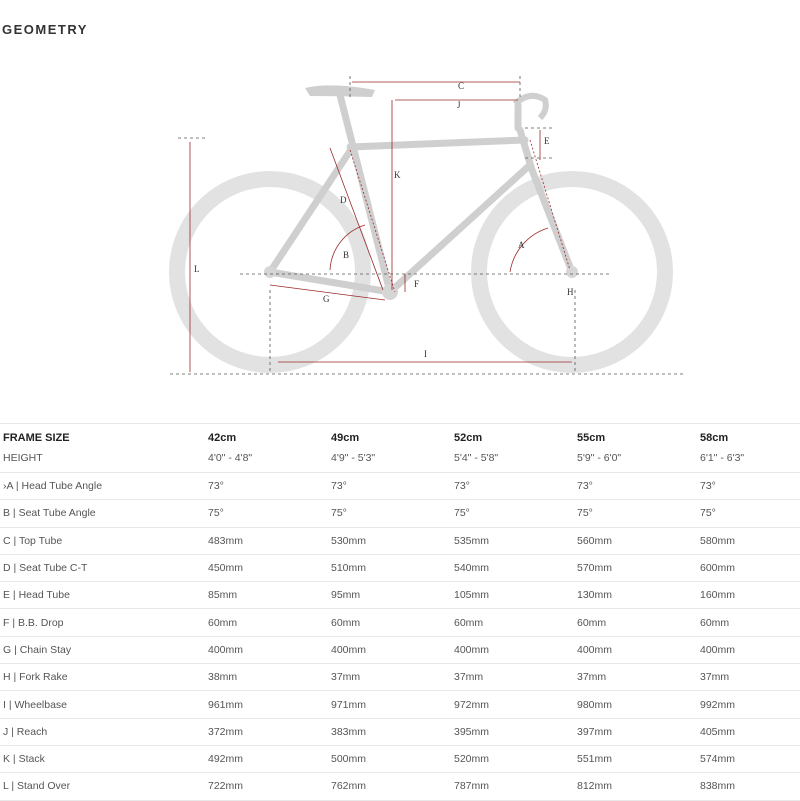  I want to click on cell-value: 520mm, so click(512, 758).